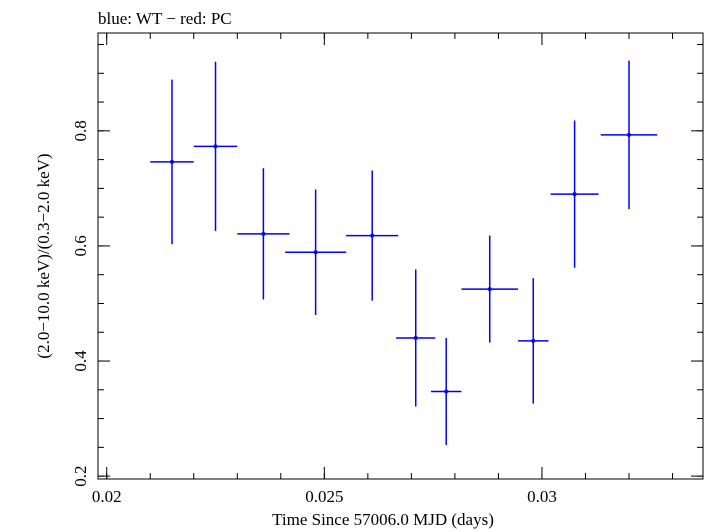  What do you see at coordinates (542, 496) in the screenshot?
I see `x-tick-label: 0.03` at bounding box center [542, 496].